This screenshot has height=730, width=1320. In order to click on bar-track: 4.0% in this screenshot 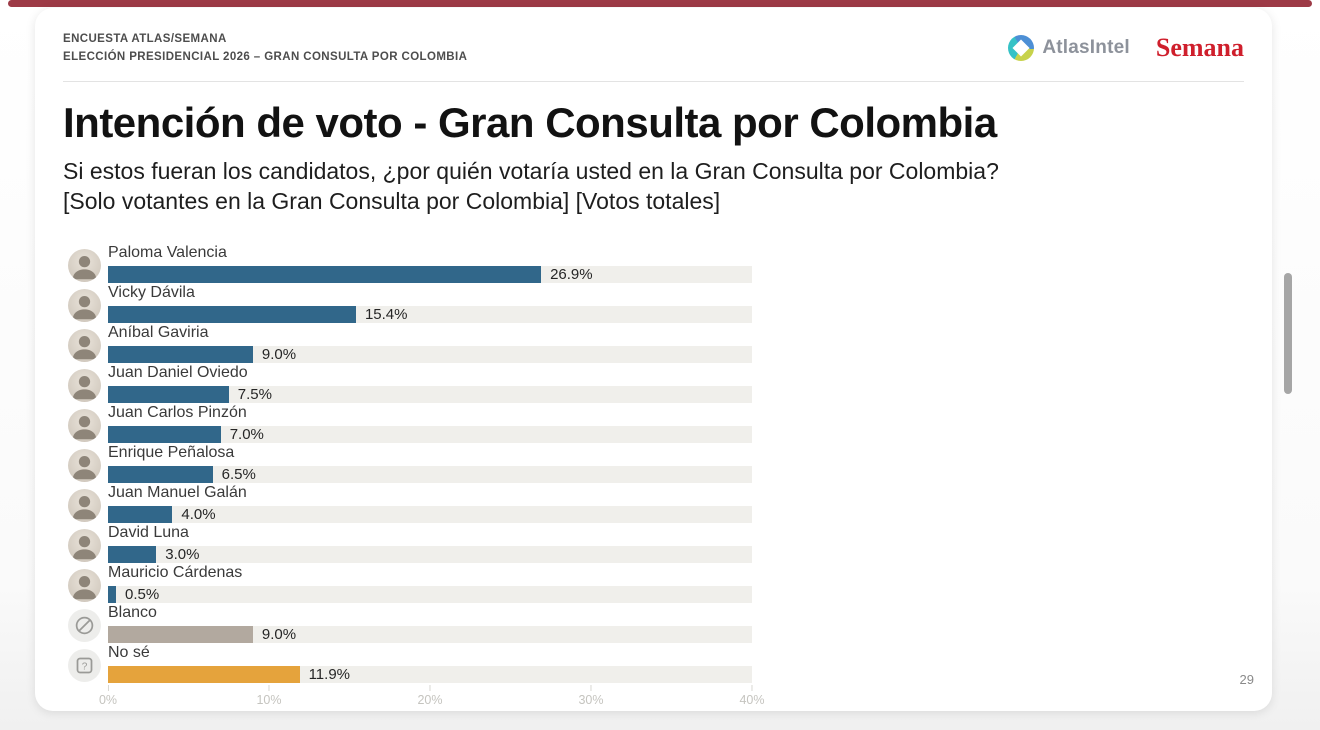, I will do `click(430, 514)`.